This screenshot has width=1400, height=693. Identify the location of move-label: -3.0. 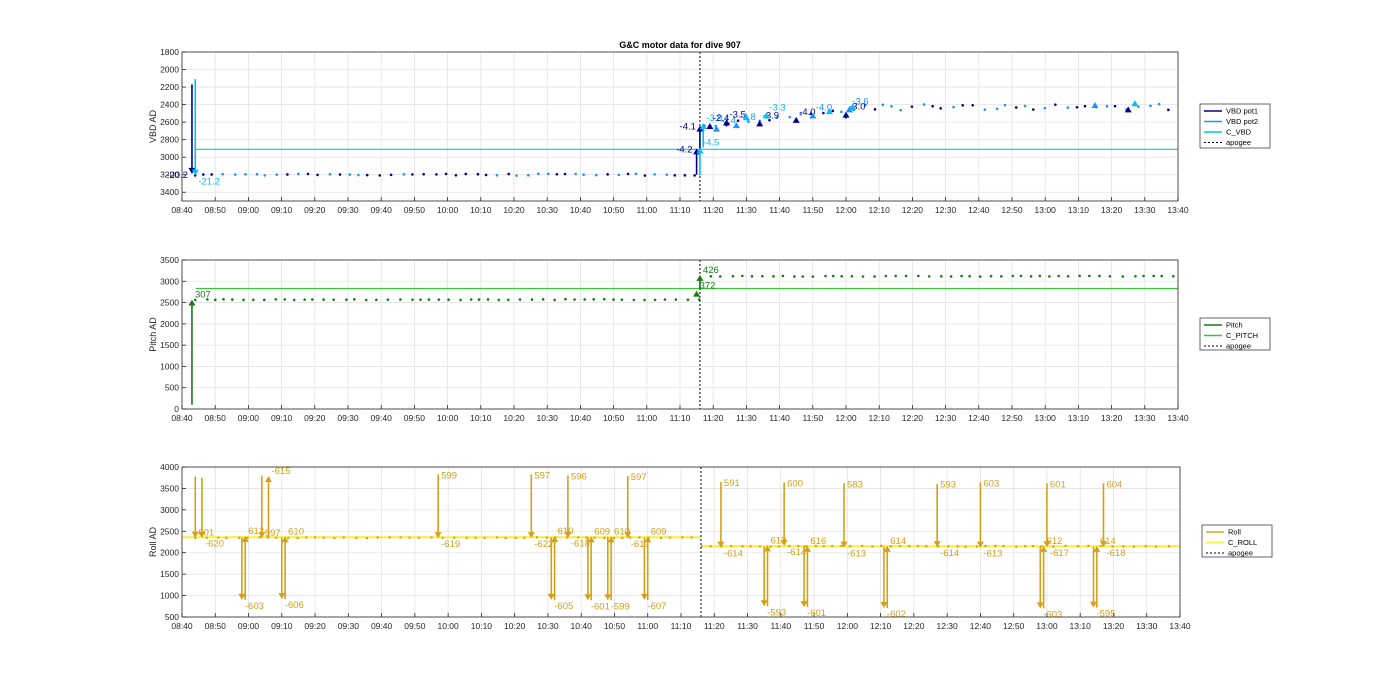
(857, 107).